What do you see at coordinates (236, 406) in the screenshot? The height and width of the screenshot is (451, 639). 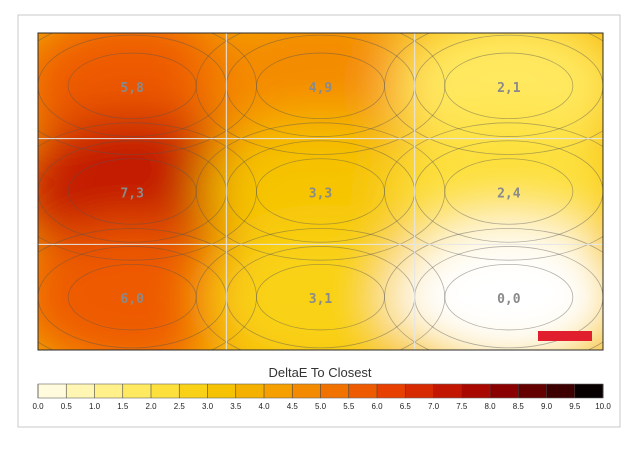 I see `scale-tick-label: 3.5` at bounding box center [236, 406].